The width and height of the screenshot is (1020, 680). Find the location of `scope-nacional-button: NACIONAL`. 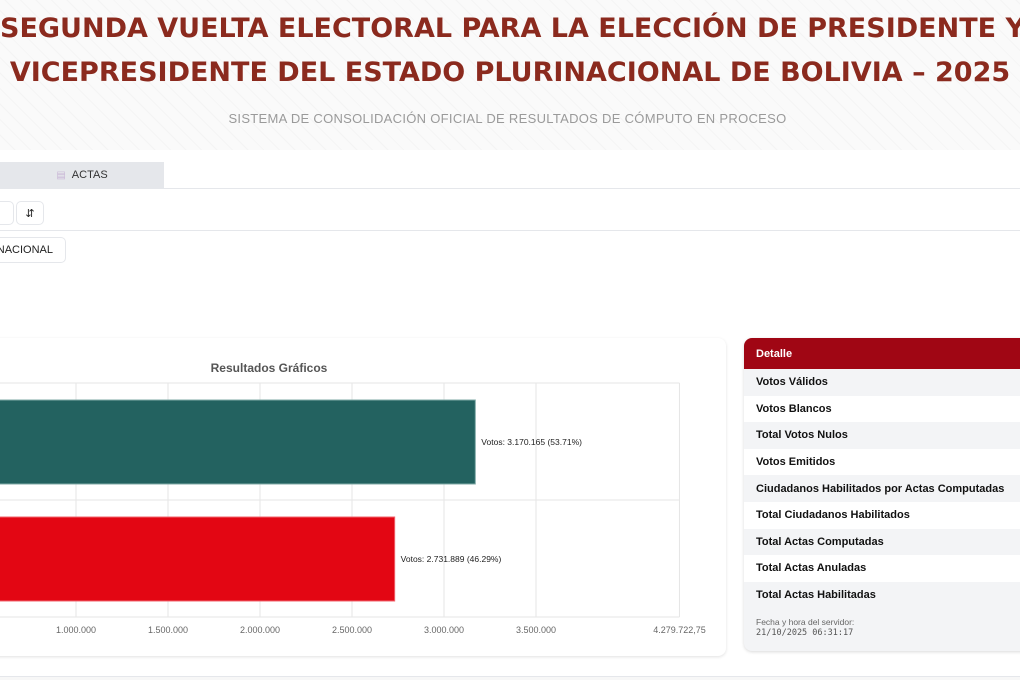

scope-nacional-button: NACIONAL is located at coordinates (33, 250).